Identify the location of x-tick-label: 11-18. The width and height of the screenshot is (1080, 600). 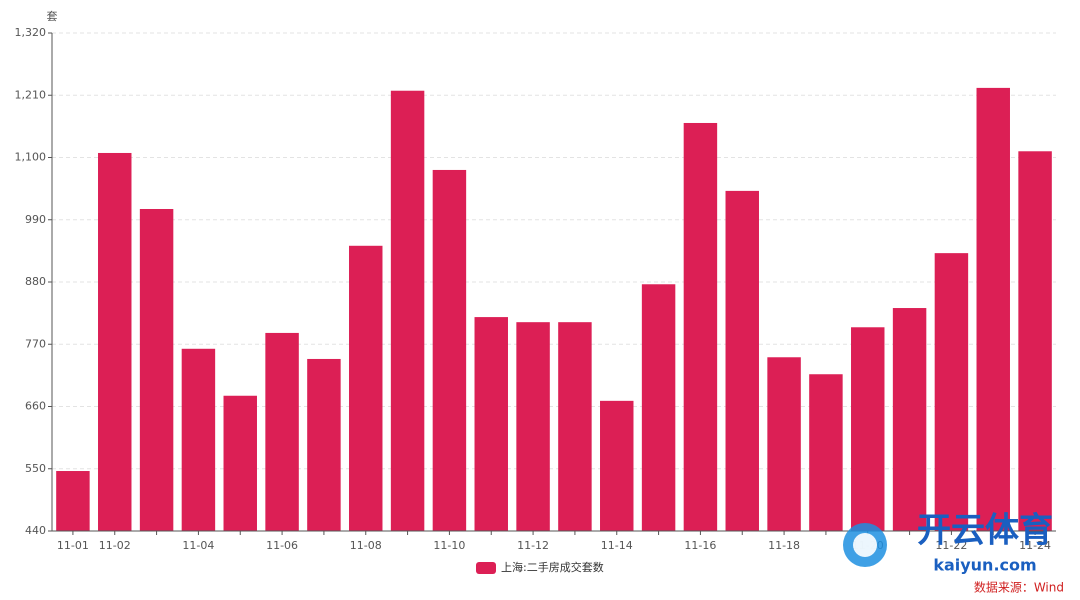
(784, 545).